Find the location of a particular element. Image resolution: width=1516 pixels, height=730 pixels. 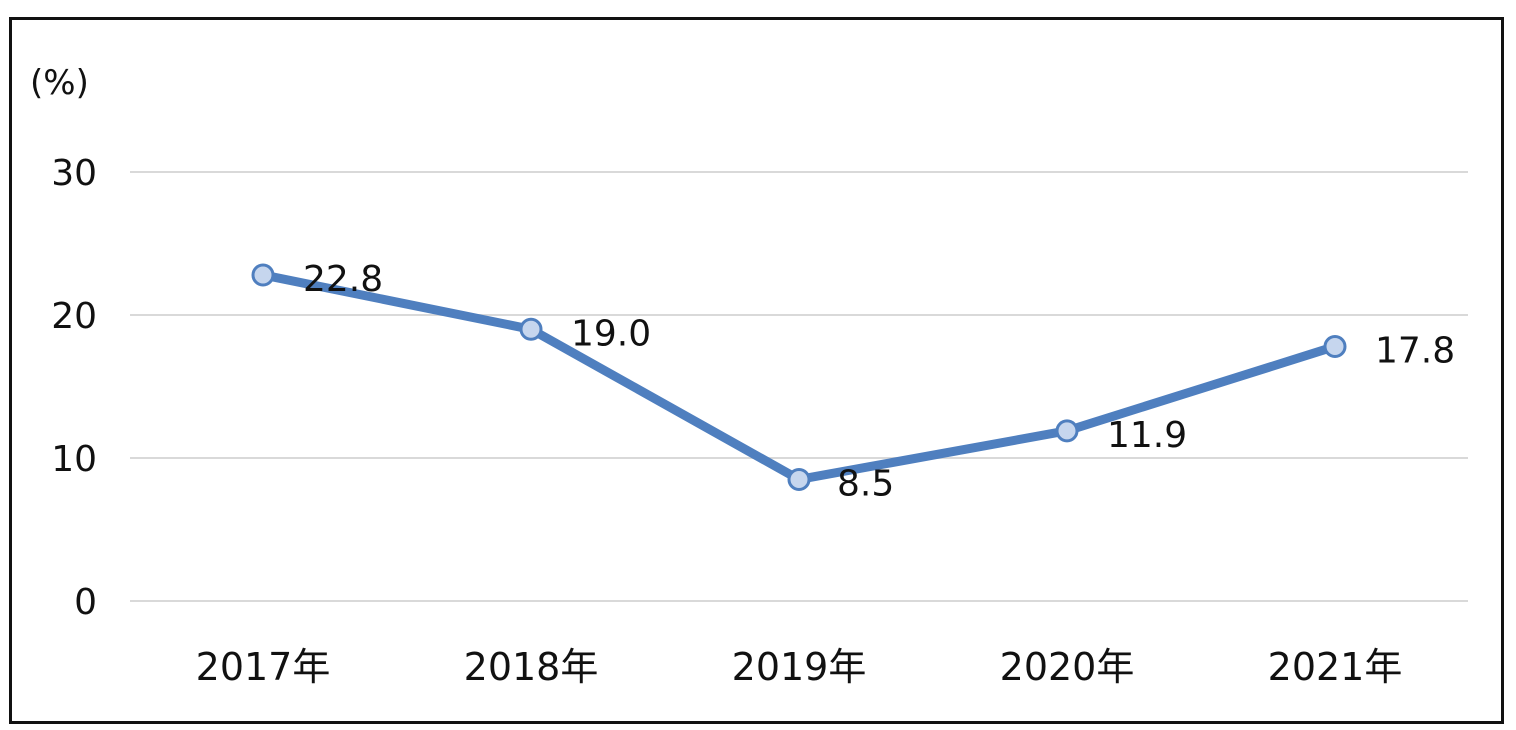

y-tick-label: 10 is located at coordinates (74, 459).